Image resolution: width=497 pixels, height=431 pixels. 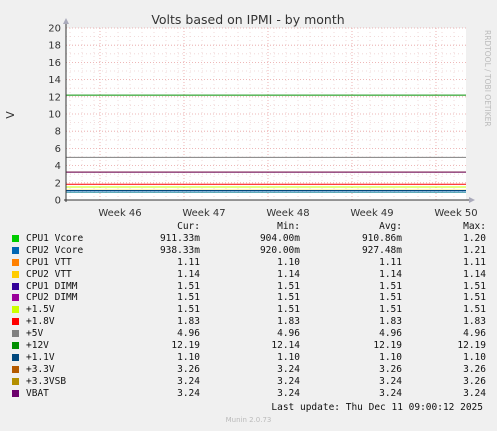 What do you see at coordinates (54, 63) in the screenshot?
I see `y-tick-label: 16` at bounding box center [54, 63].